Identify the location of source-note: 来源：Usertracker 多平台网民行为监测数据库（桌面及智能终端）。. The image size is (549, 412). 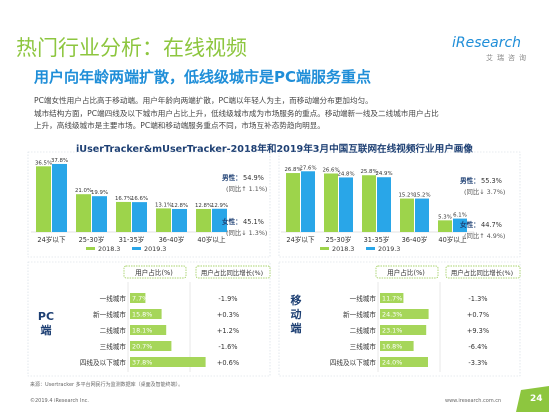
(107, 385).